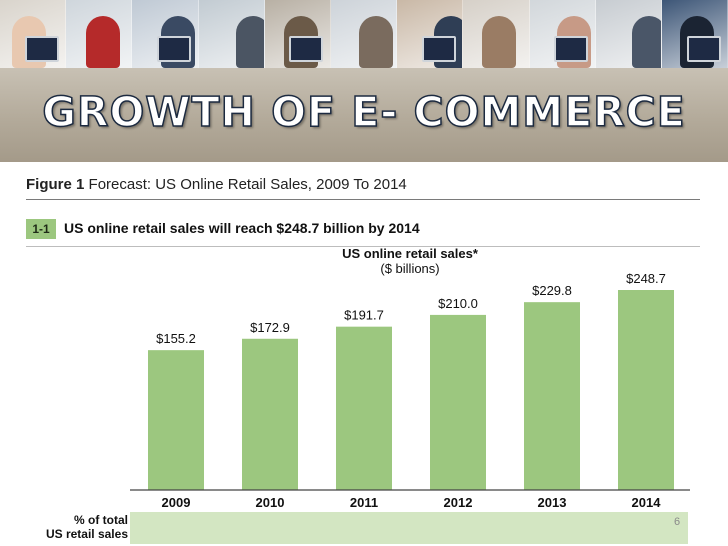 Image resolution: width=728 pixels, height=546 pixels. I want to click on data-label-2014: $248.7, so click(646, 278).